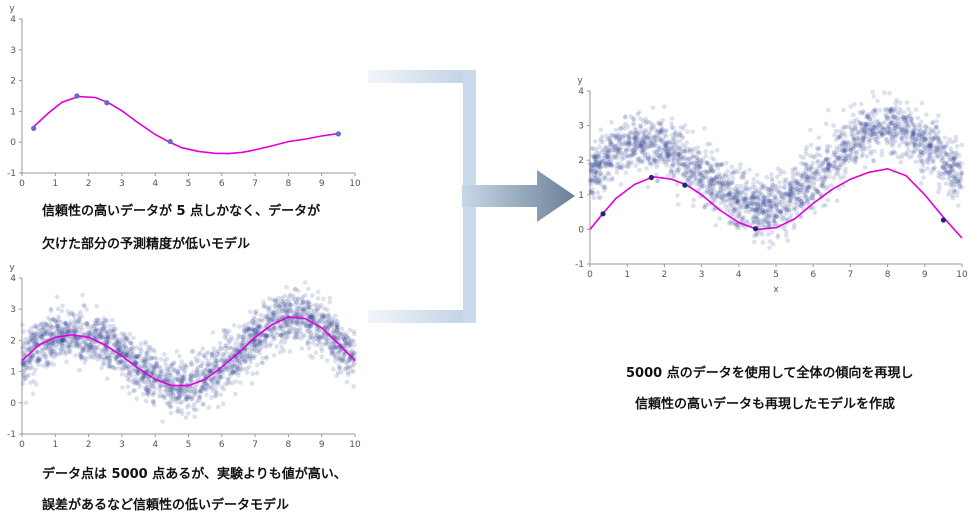 The height and width of the screenshot is (513, 970). I want to click on y-tick-label: 1, so click(581, 196).